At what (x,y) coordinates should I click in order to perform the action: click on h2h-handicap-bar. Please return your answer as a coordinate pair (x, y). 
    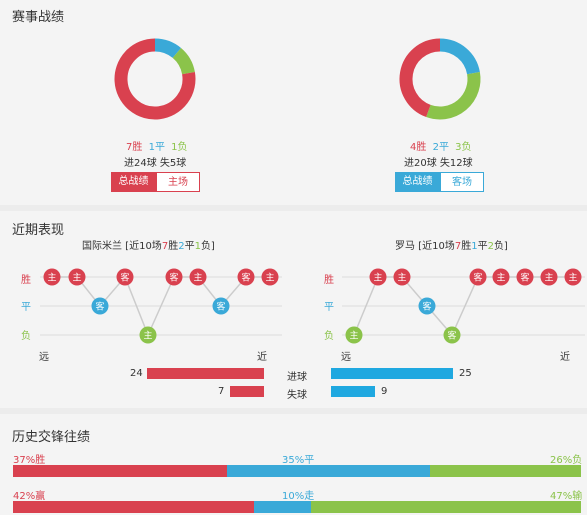
    Looking at the image, I should click on (297, 507).